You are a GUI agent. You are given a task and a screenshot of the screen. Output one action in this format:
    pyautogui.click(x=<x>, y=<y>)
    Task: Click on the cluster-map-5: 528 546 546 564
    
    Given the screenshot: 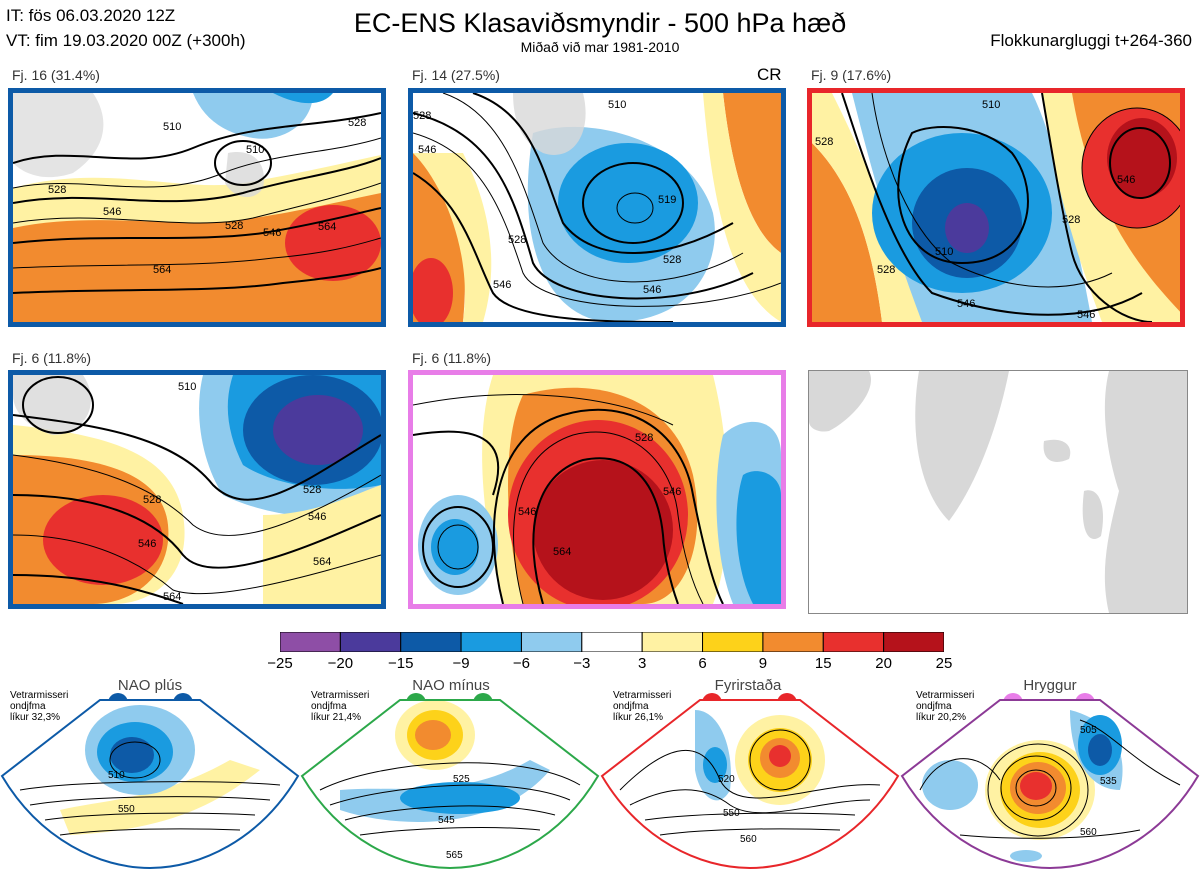 What is the action you would take?
    pyautogui.click(x=597, y=489)
    